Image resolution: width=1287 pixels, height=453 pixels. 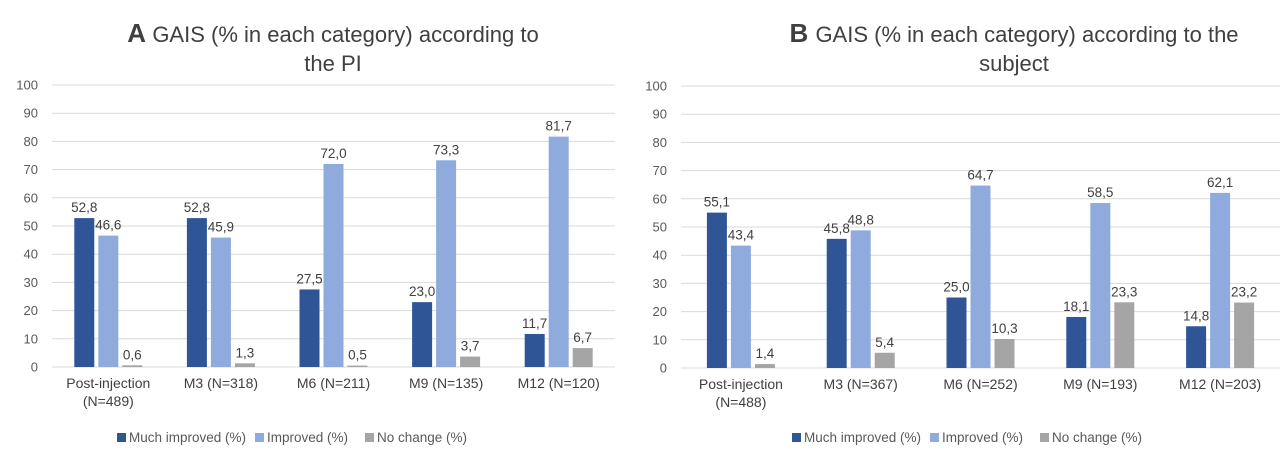 What do you see at coordinates (309, 278) in the screenshot?
I see `data-label: 27,5` at bounding box center [309, 278].